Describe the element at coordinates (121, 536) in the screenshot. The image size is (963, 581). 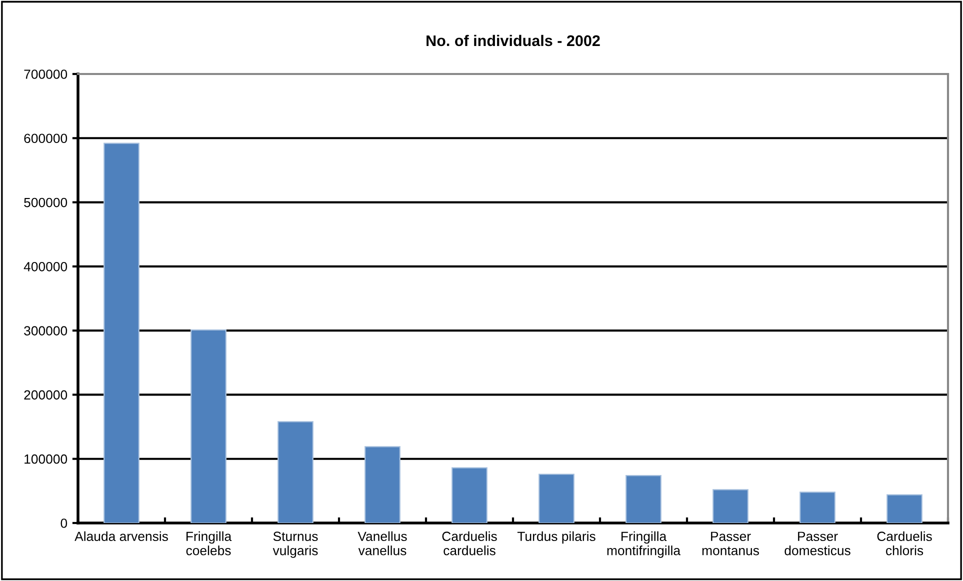
I see `x-tick-label: Alauda arvensis` at that location.